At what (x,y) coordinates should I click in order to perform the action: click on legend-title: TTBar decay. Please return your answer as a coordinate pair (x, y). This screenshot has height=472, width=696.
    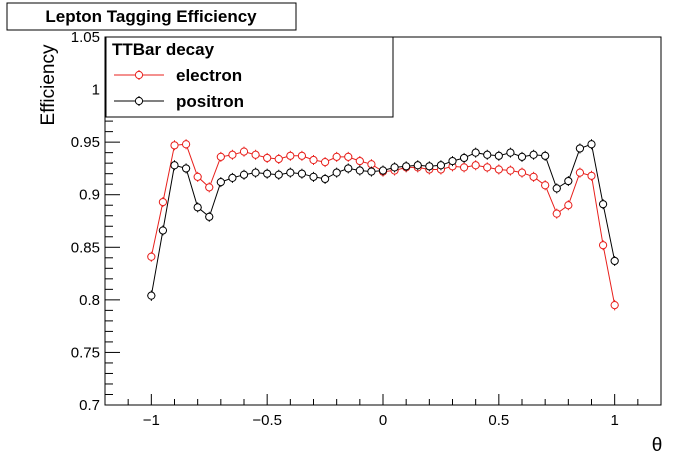
    Looking at the image, I should click on (163, 49).